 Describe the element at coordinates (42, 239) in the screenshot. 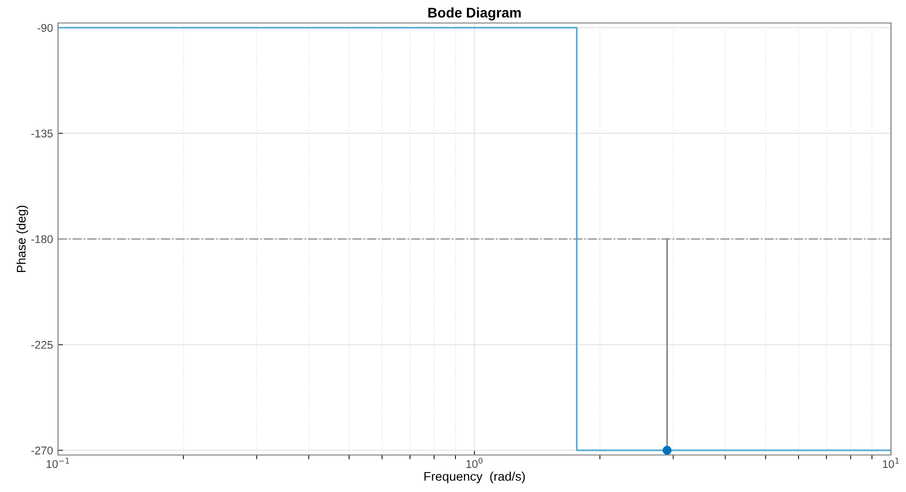

I see `y-tick-label: -180` at that location.